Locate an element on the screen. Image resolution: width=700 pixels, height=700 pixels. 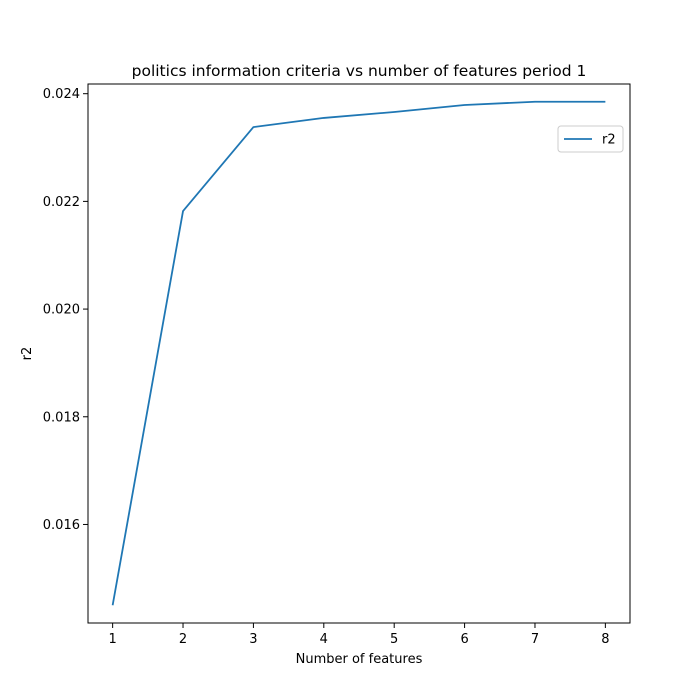
y-tick-label: 0.024 is located at coordinates (61, 94).